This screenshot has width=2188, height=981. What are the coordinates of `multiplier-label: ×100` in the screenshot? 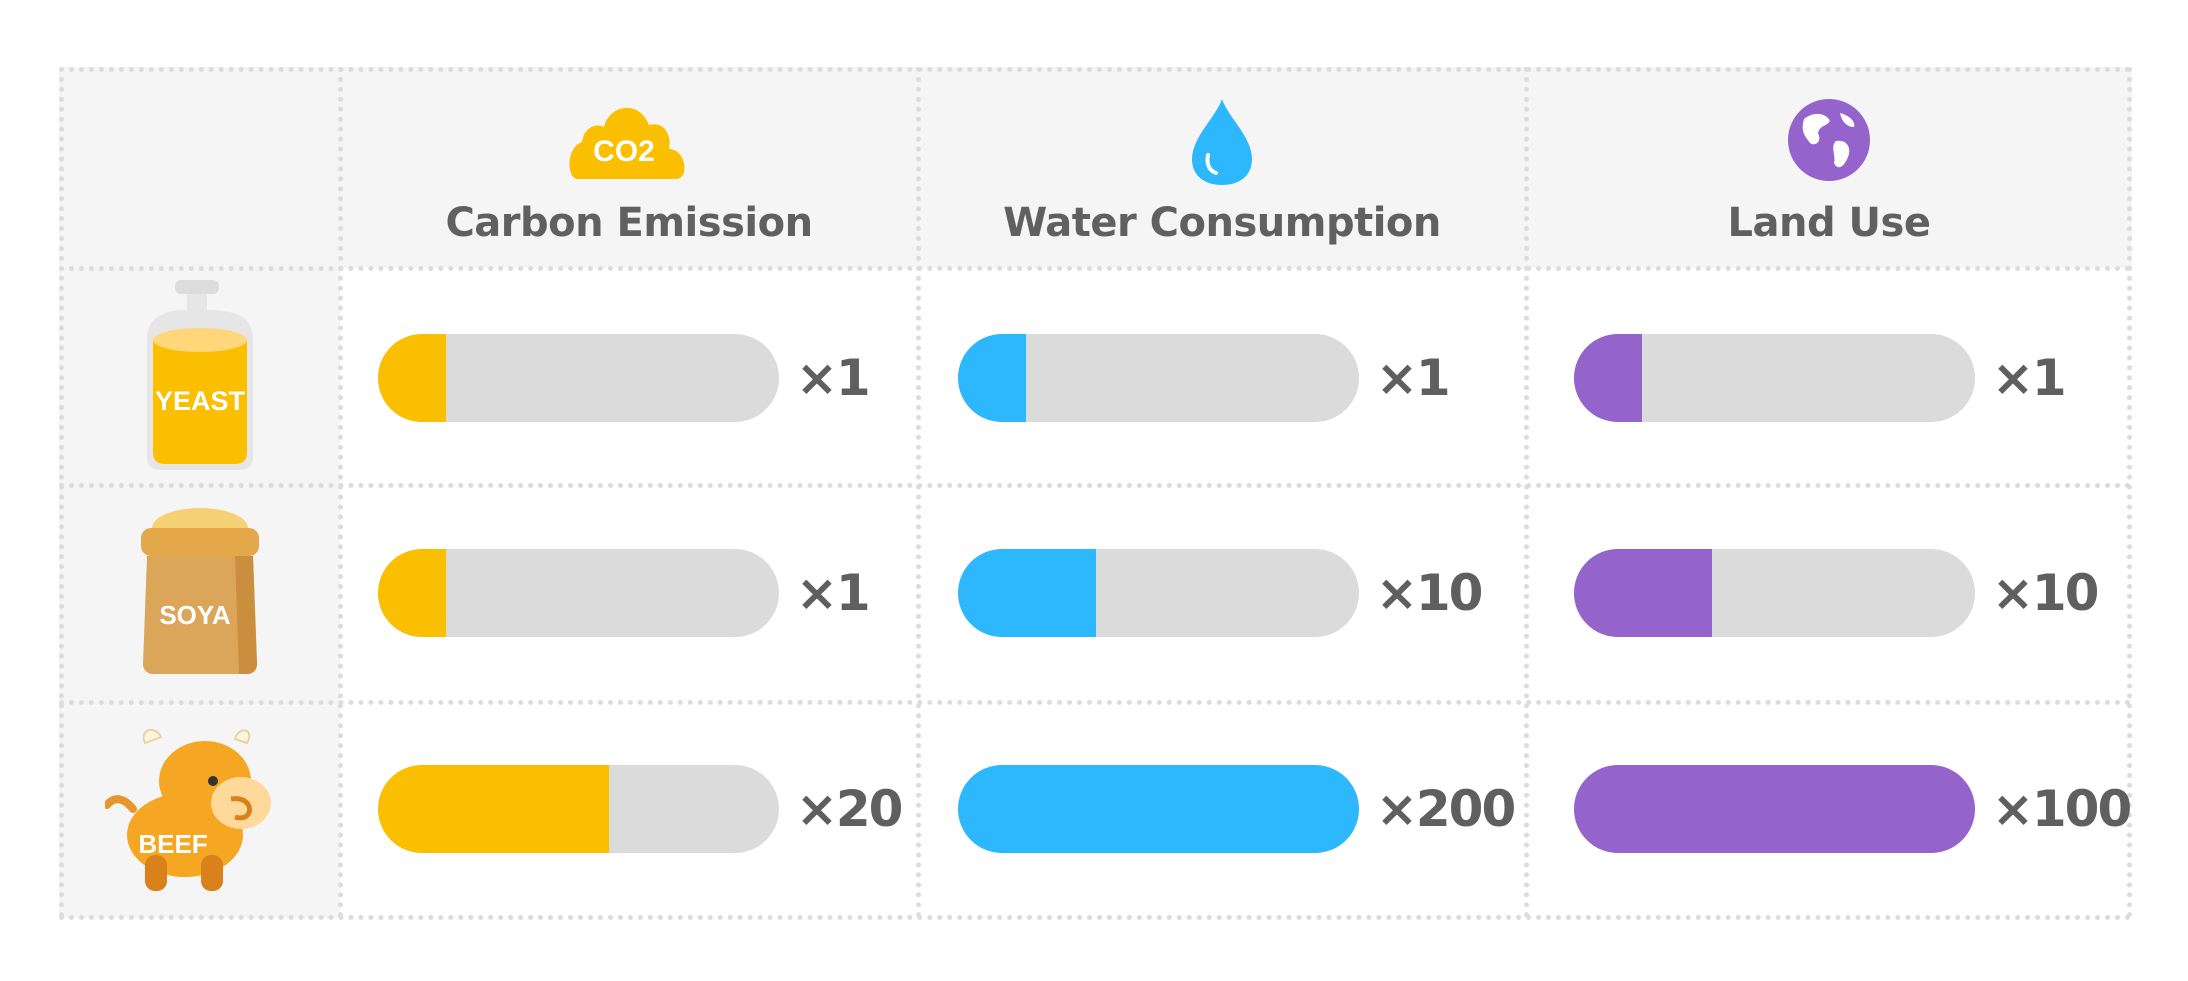 It's located at (2062, 809).